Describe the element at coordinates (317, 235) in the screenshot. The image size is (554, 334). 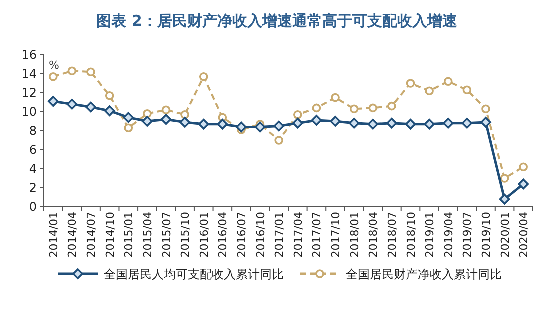
I see `x-tick-label: 2017/07` at that location.